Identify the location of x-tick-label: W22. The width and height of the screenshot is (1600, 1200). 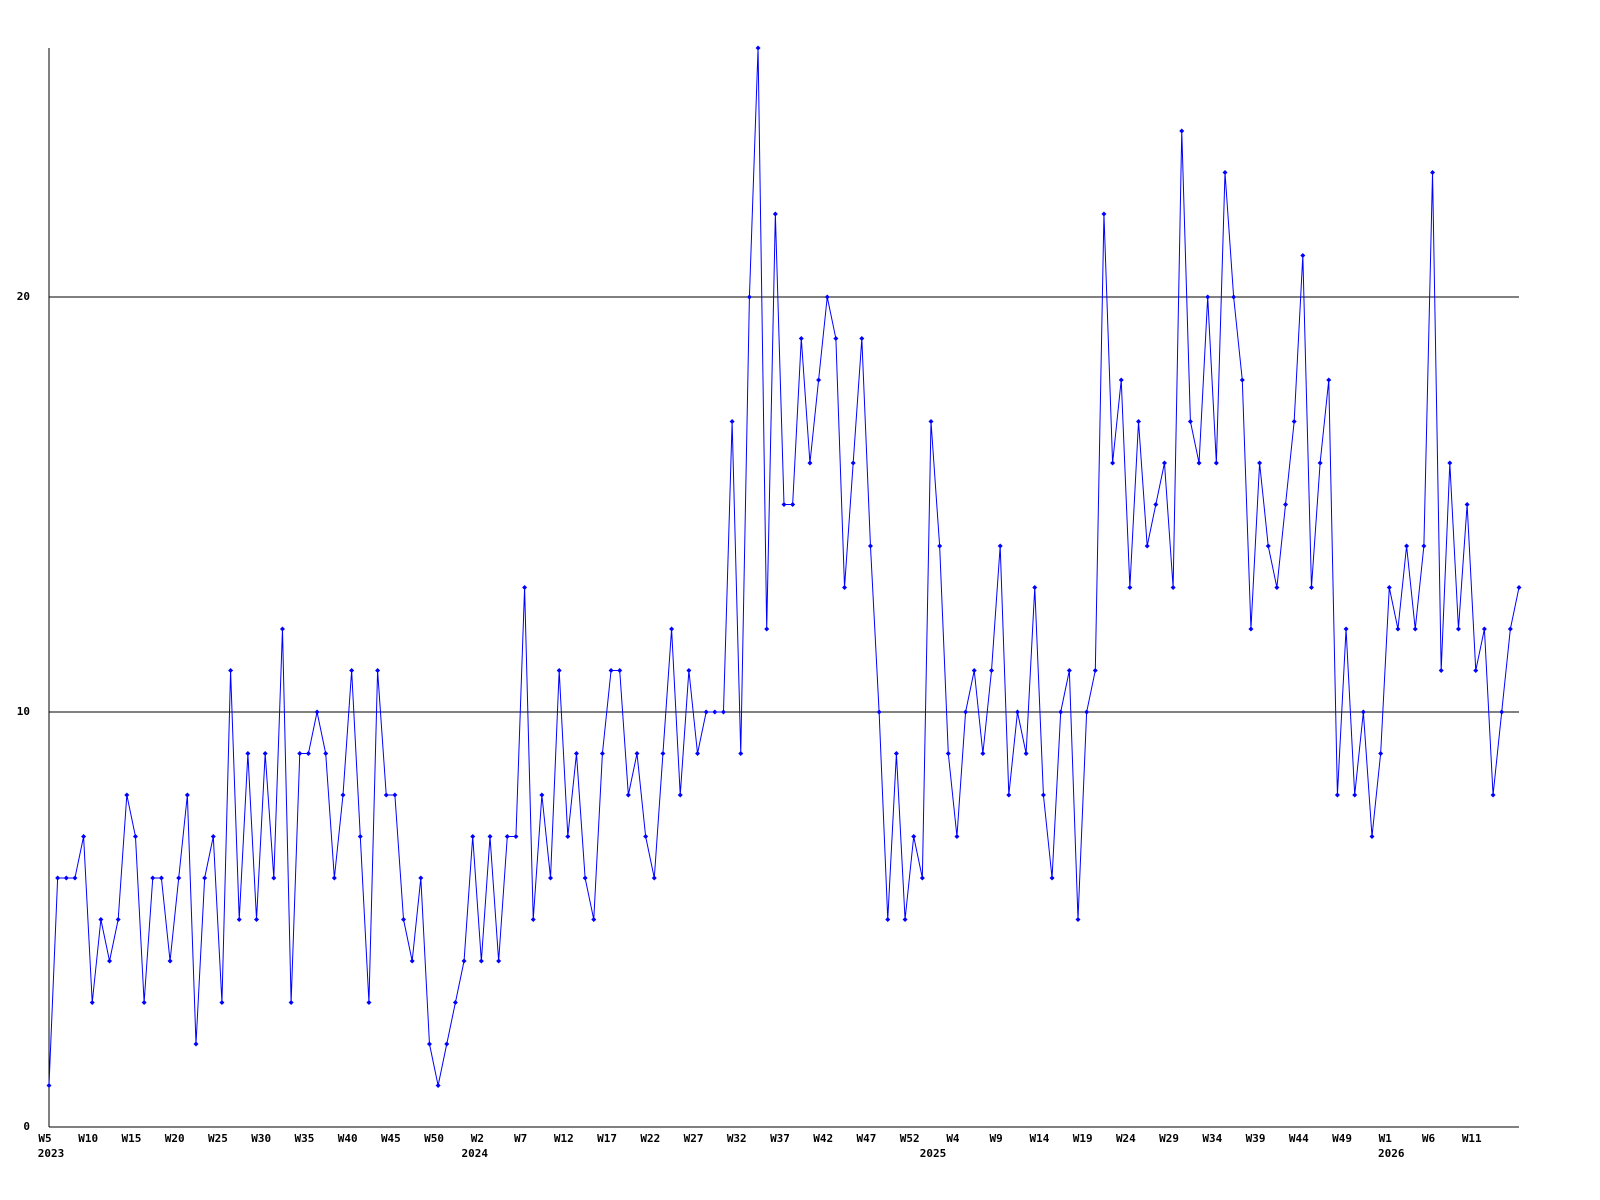
(650, 1138).